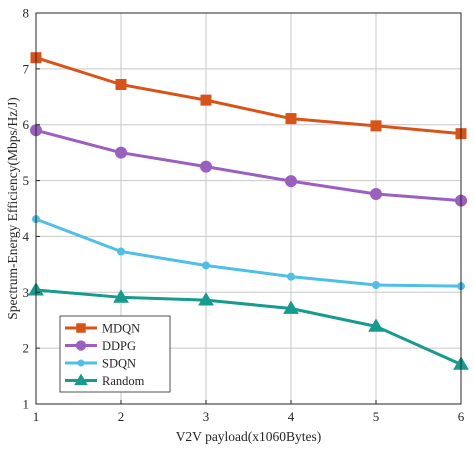 Image resolution: width=474 pixels, height=457 pixels. I want to click on x-axis-title: V2V payload(x1060Bytes), so click(249, 436).